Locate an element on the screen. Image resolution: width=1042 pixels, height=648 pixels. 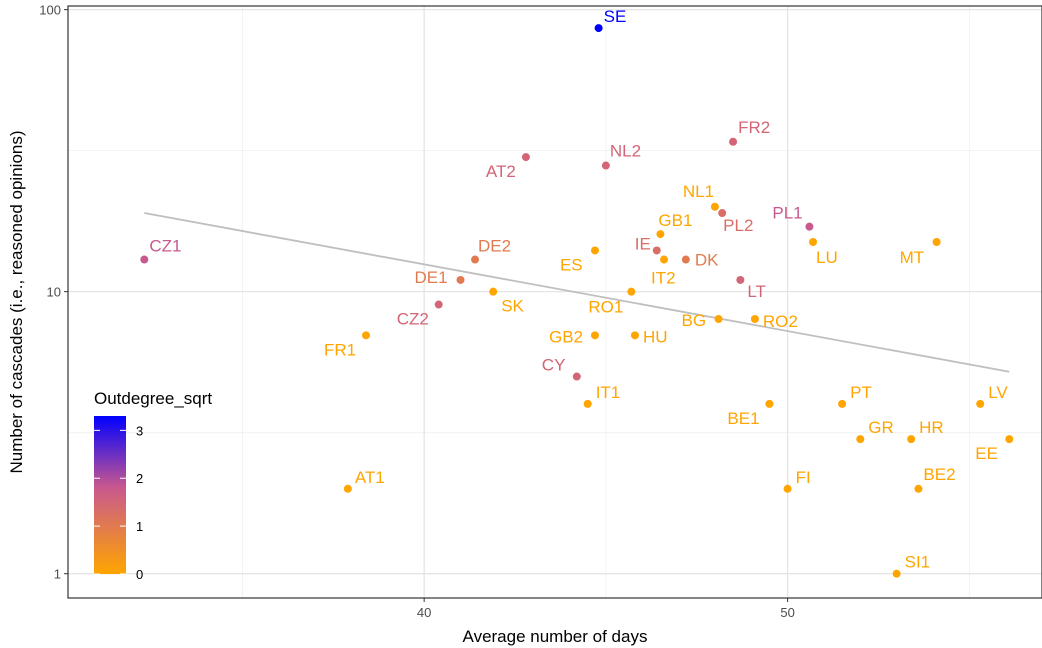
data-point-de1 is located at coordinates (460, 279).